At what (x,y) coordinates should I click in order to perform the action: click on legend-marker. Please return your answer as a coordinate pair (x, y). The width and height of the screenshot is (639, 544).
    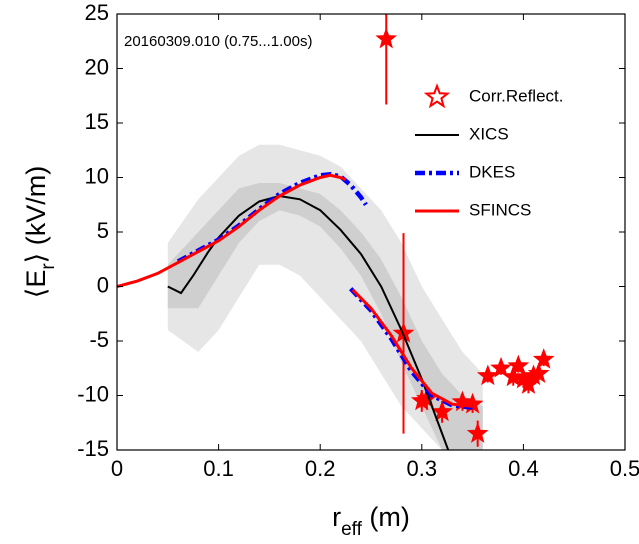
    Looking at the image, I should click on (437, 96).